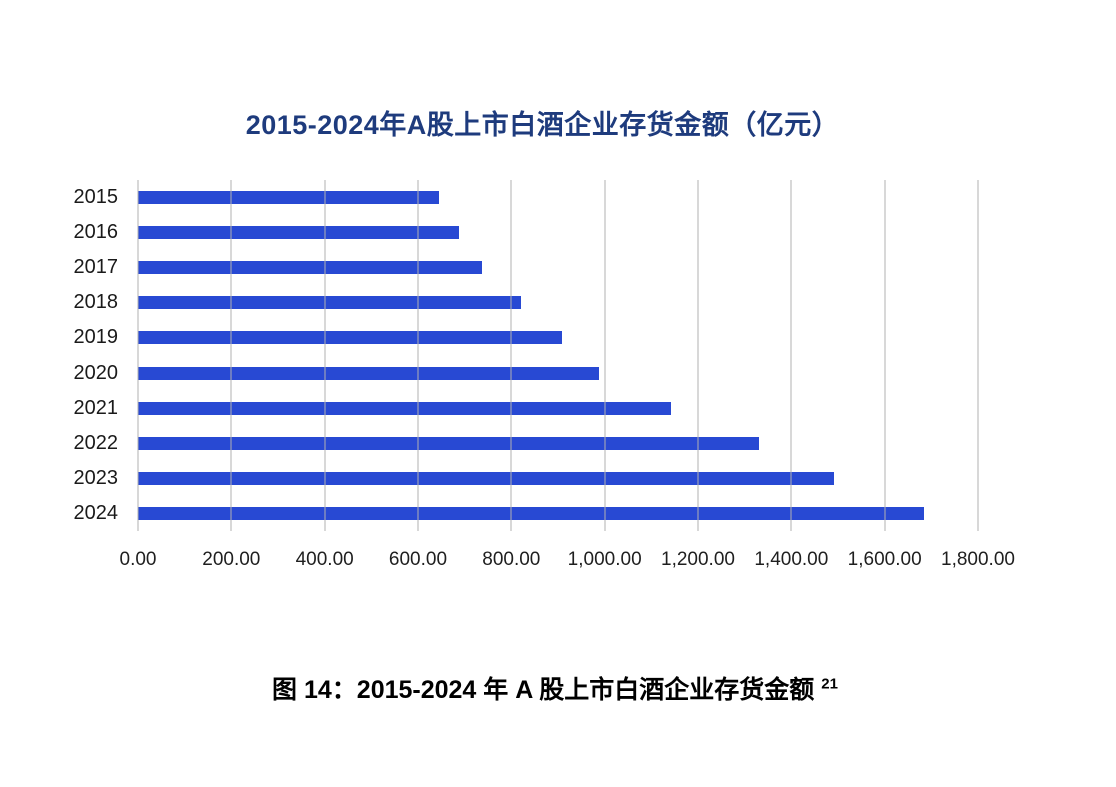  Describe the element at coordinates (884, 559) in the screenshot. I see `x-axis-label: 1,600.00` at that location.